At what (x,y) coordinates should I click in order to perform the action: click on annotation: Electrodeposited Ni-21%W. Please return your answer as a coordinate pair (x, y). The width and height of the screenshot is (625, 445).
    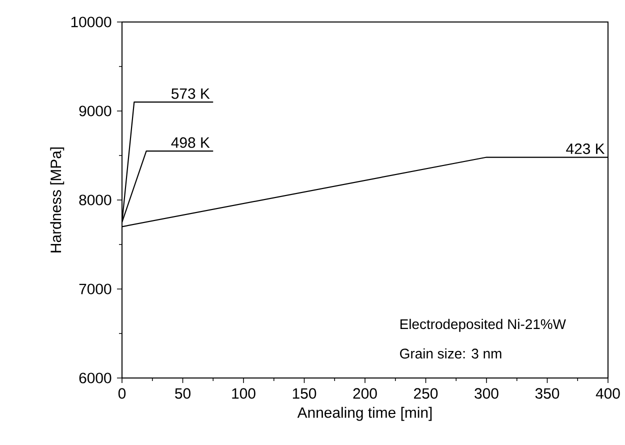
    Looking at the image, I should click on (483, 325).